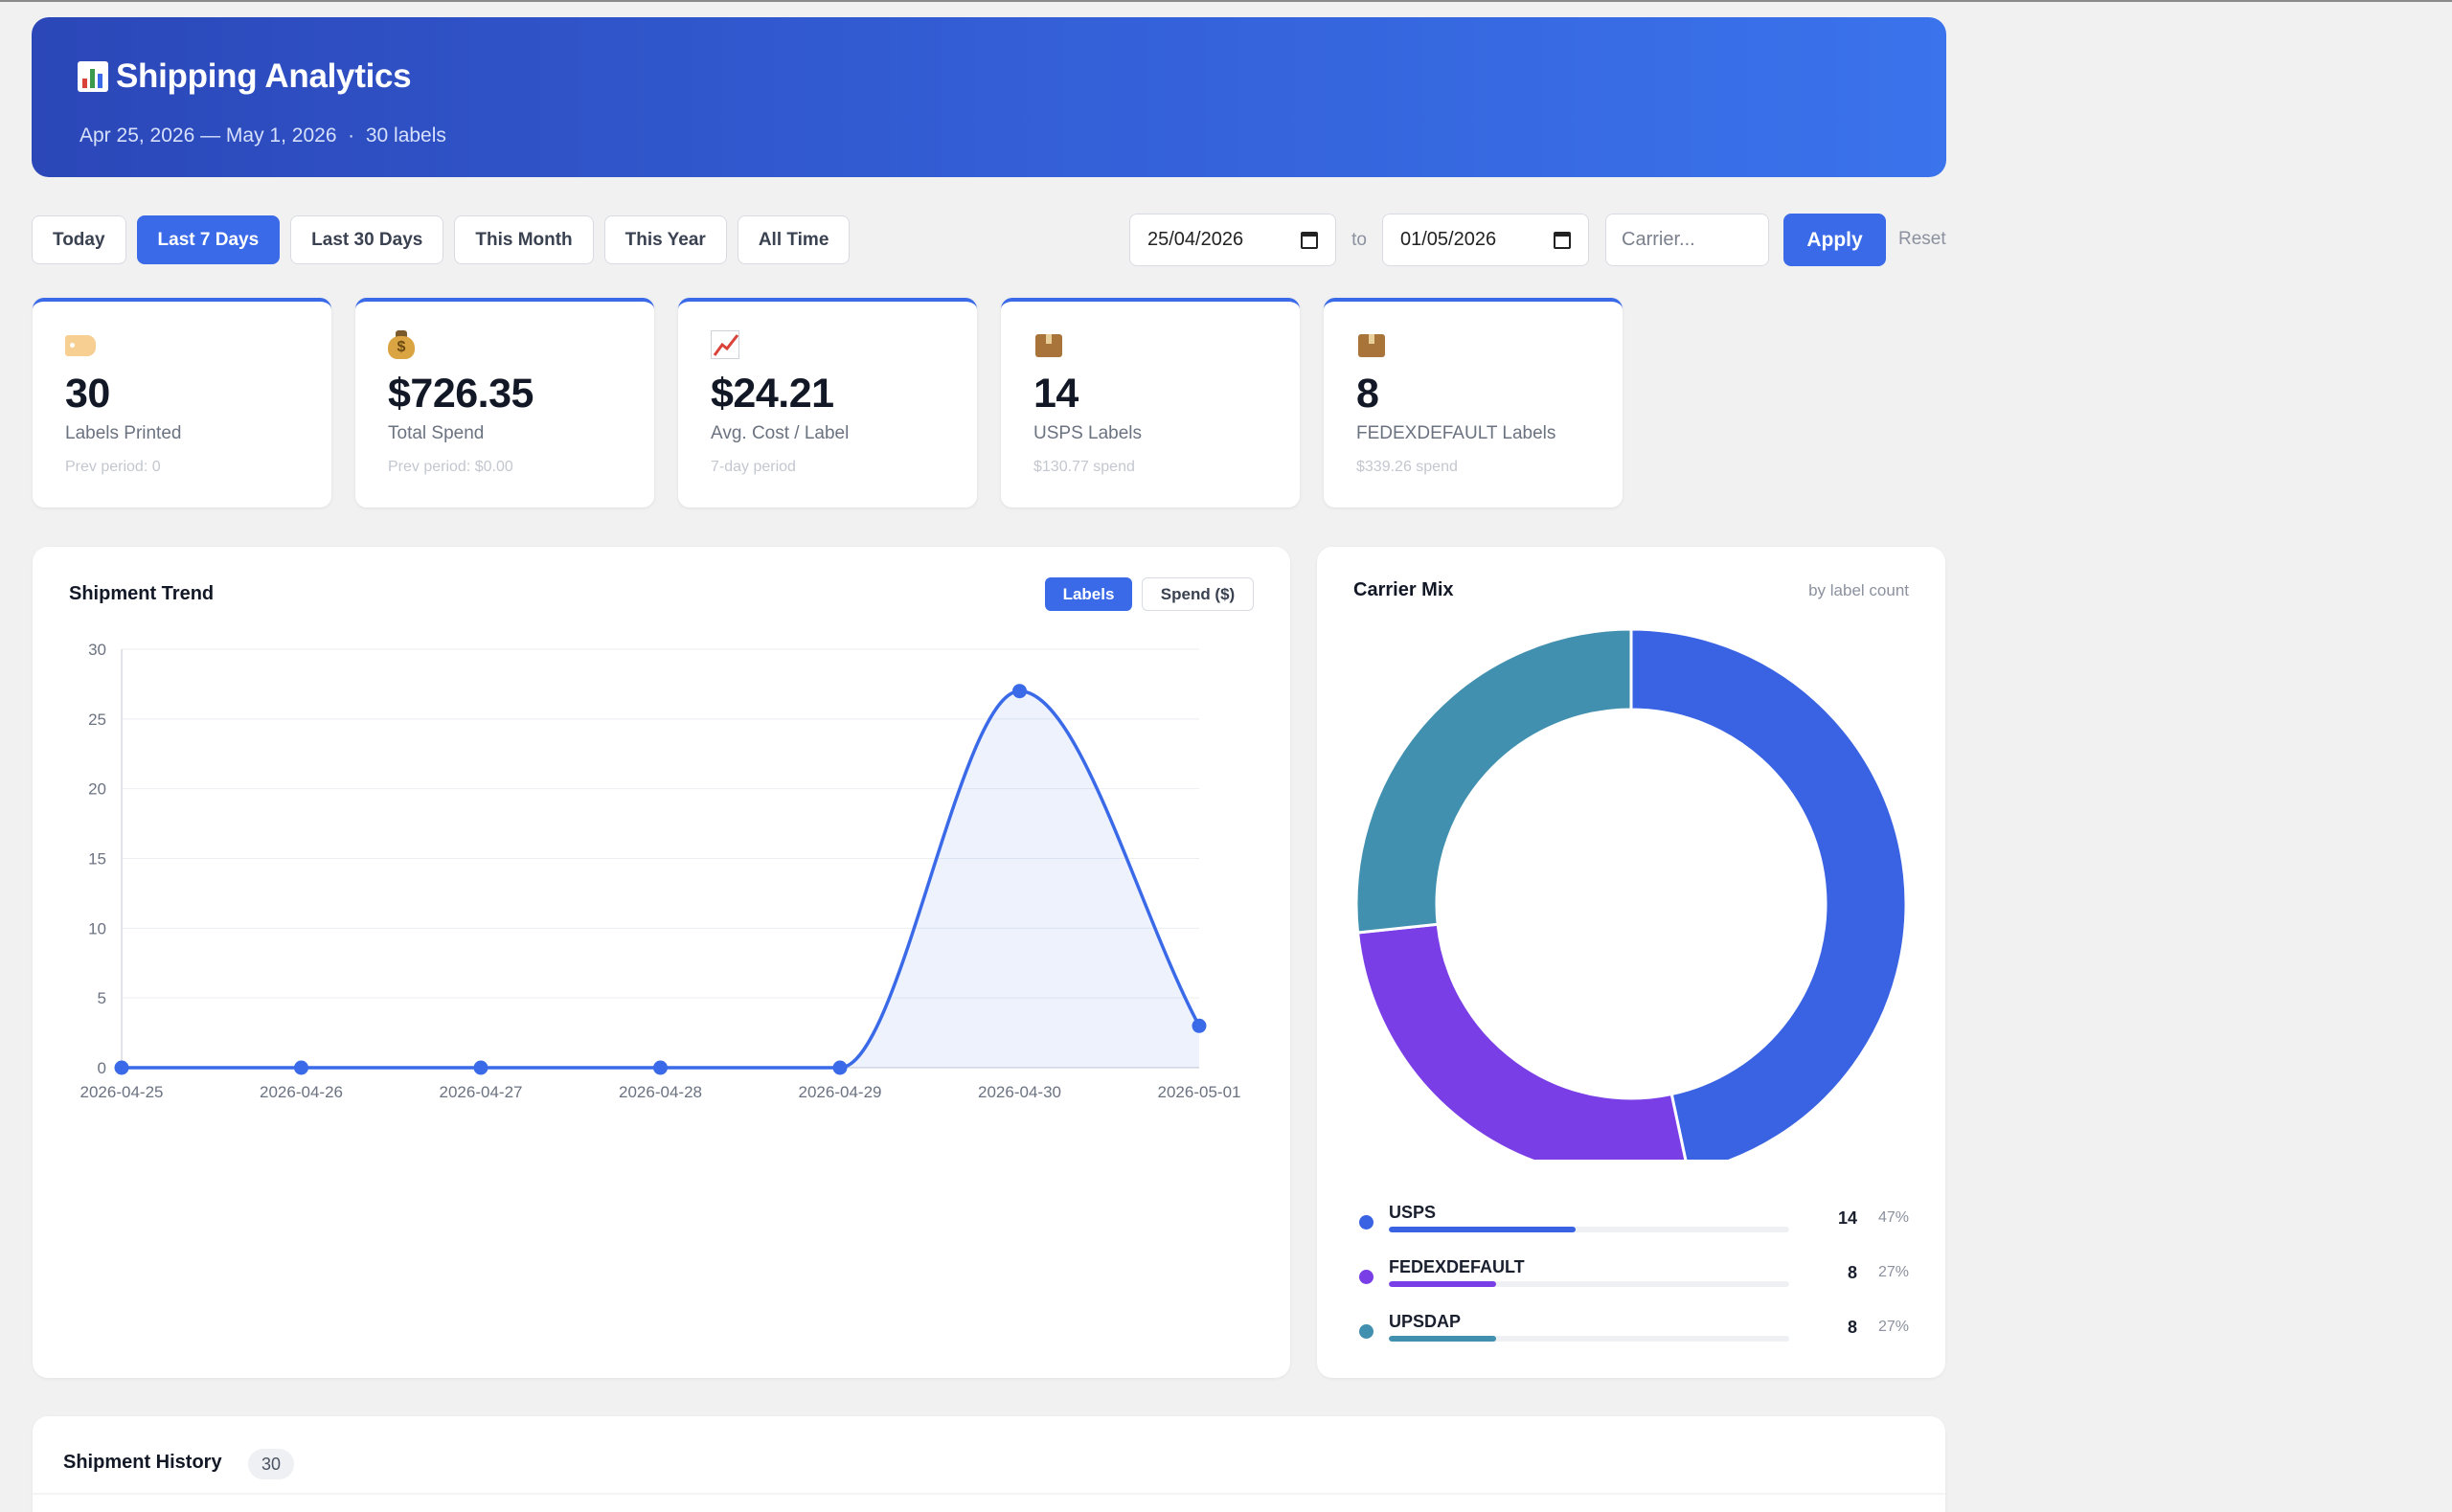 Image resolution: width=2452 pixels, height=1512 pixels. I want to click on stat-label: Avg. Cost / Label, so click(780, 433).